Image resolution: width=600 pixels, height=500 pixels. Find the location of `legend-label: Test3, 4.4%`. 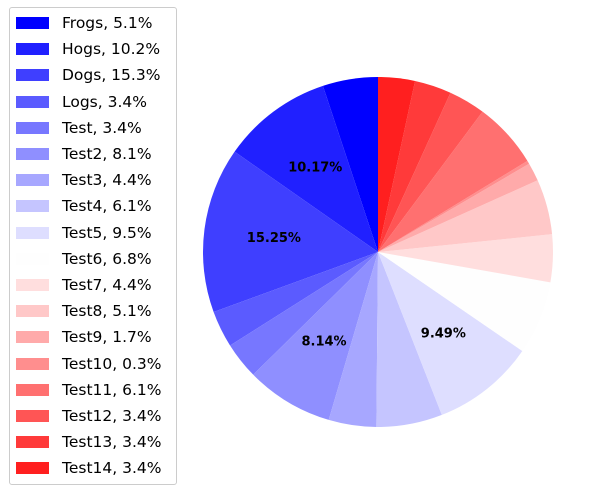

legend-label: Test3, 4.4% is located at coordinates (107, 180).